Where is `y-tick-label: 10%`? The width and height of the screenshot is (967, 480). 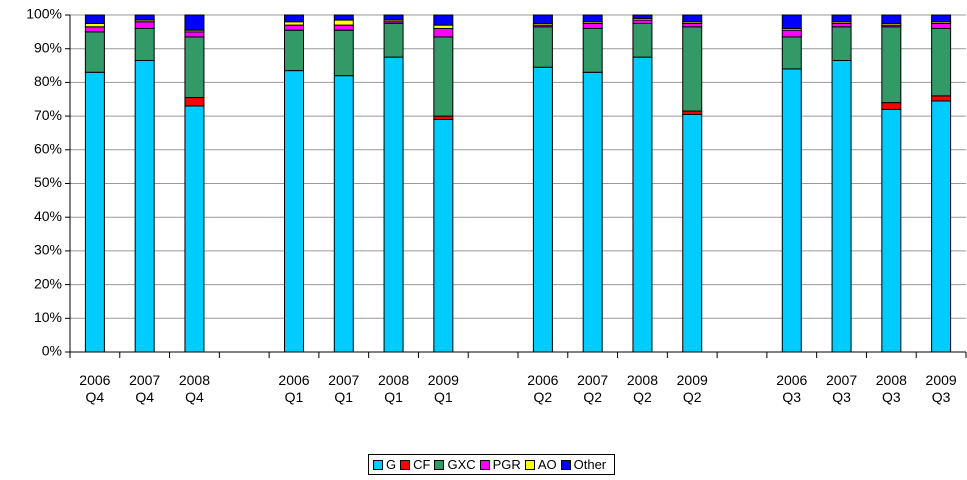 y-tick-label: 10% is located at coordinates (48, 317).